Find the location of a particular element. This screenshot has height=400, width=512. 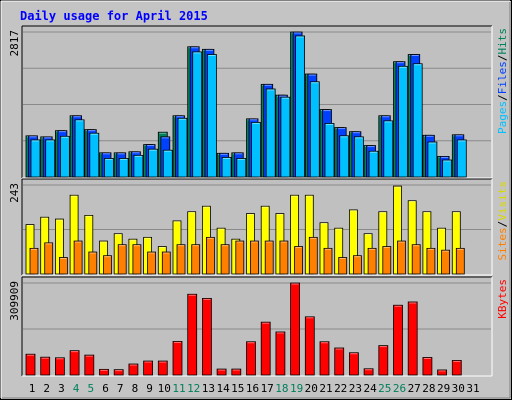

x-tick-label-day-21: 21 is located at coordinates (325, 388).